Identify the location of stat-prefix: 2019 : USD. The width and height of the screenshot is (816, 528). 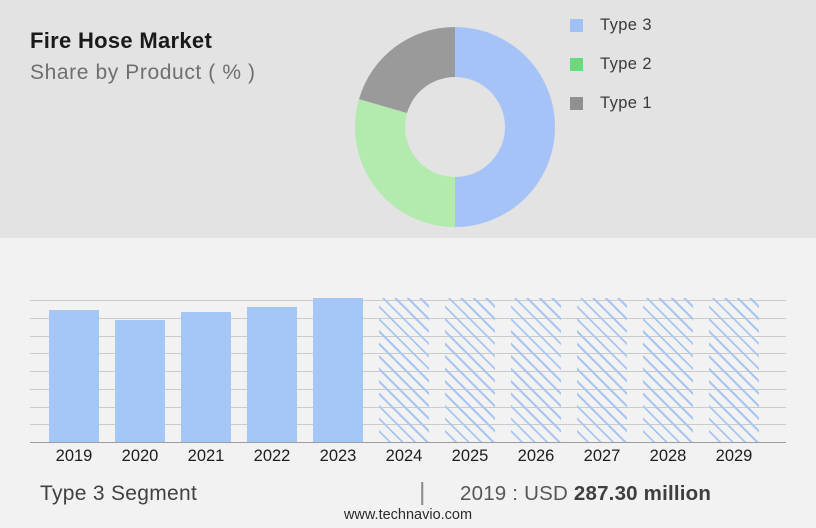
(517, 493).